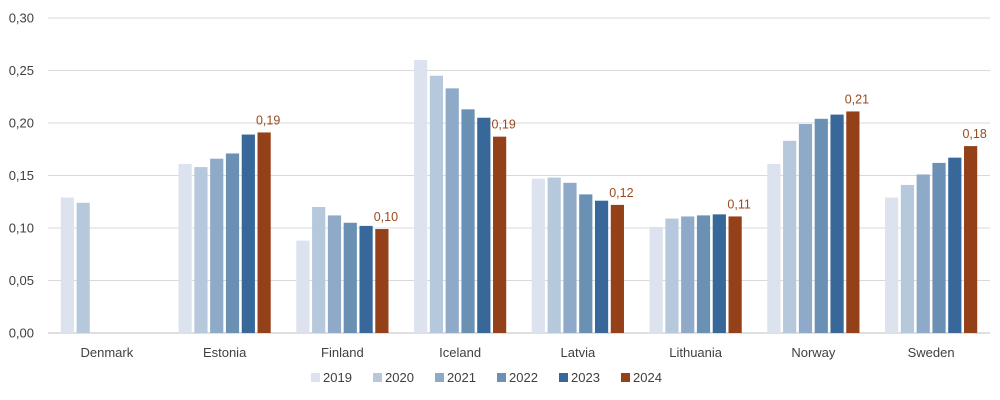 This screenshot has height=400, width=1000. What do you see at coordinates (738, 204) in the screenshot?
I see `data-label-lithuania: 0,11` at bounding box center [738, 204].